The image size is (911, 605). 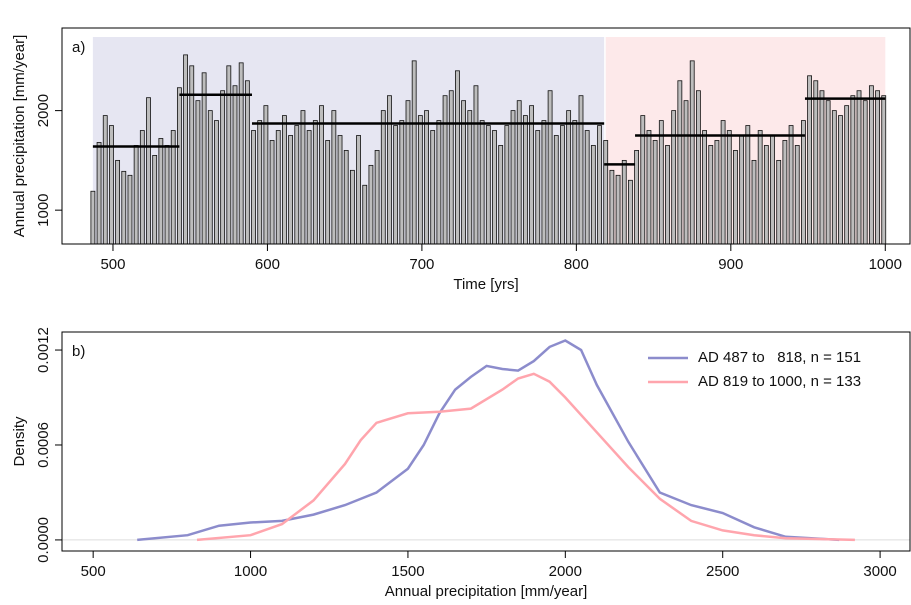 What do you see at coordinates (407, 571) in the screenshot?
I see `x-tick-label: 1500` at bounding box center [407, 571].